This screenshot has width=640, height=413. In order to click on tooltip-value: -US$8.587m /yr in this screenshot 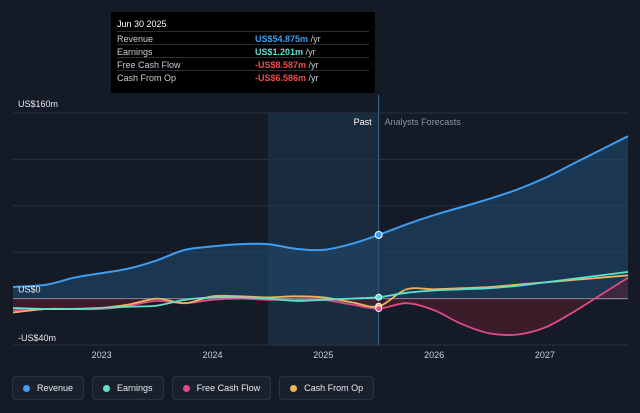, I will do `click(287, 65)`.